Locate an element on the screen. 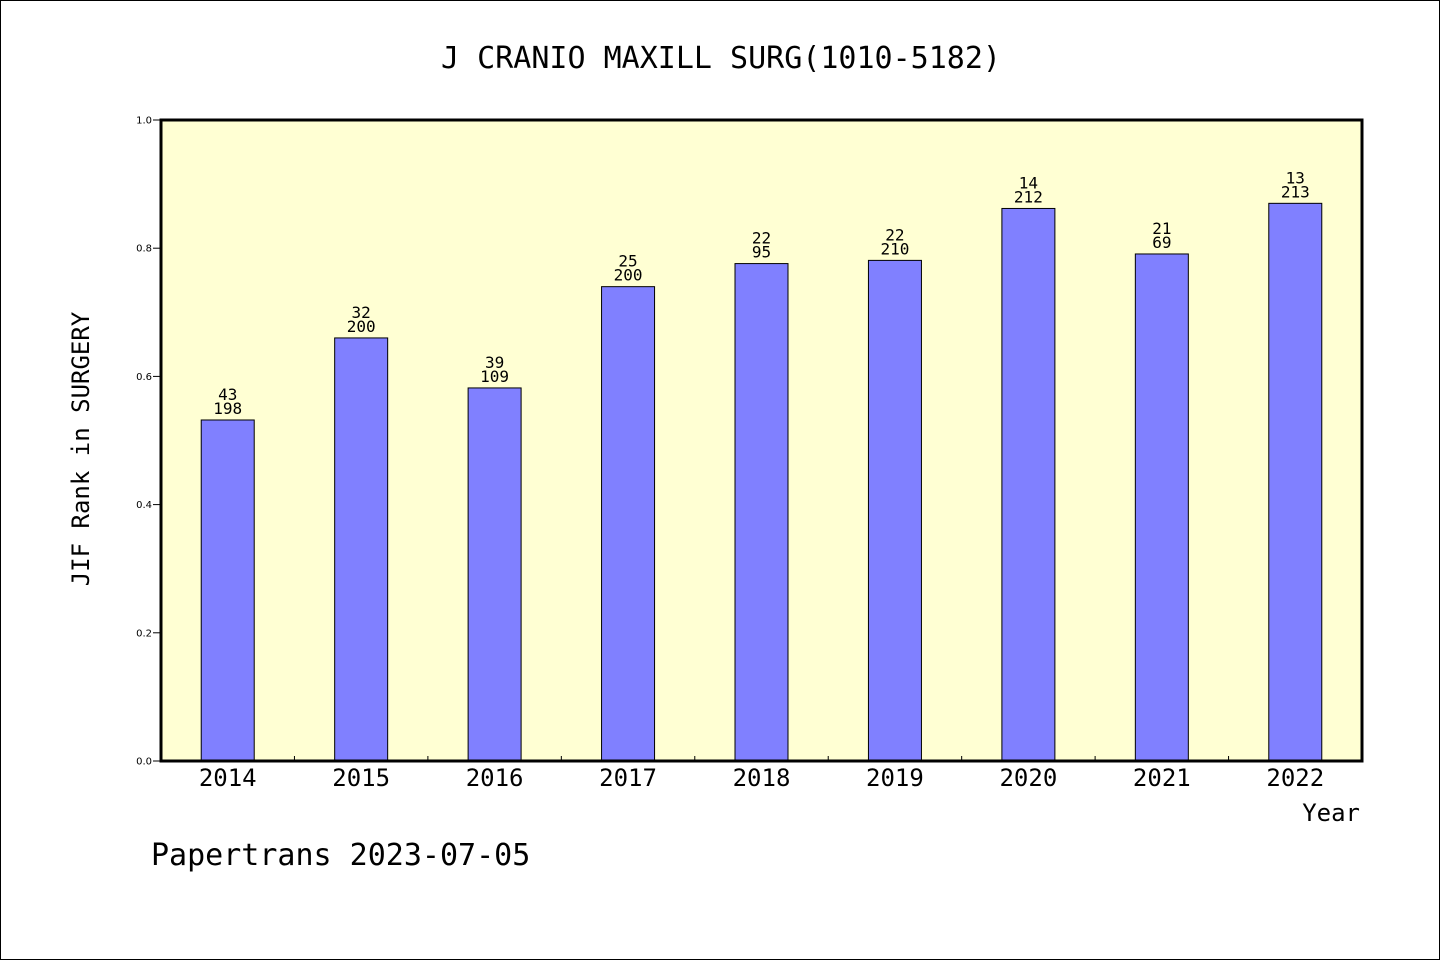 This screenshot has width=1440, height=961. bar-rank-label: 39 is located at coordinates (494, 362).